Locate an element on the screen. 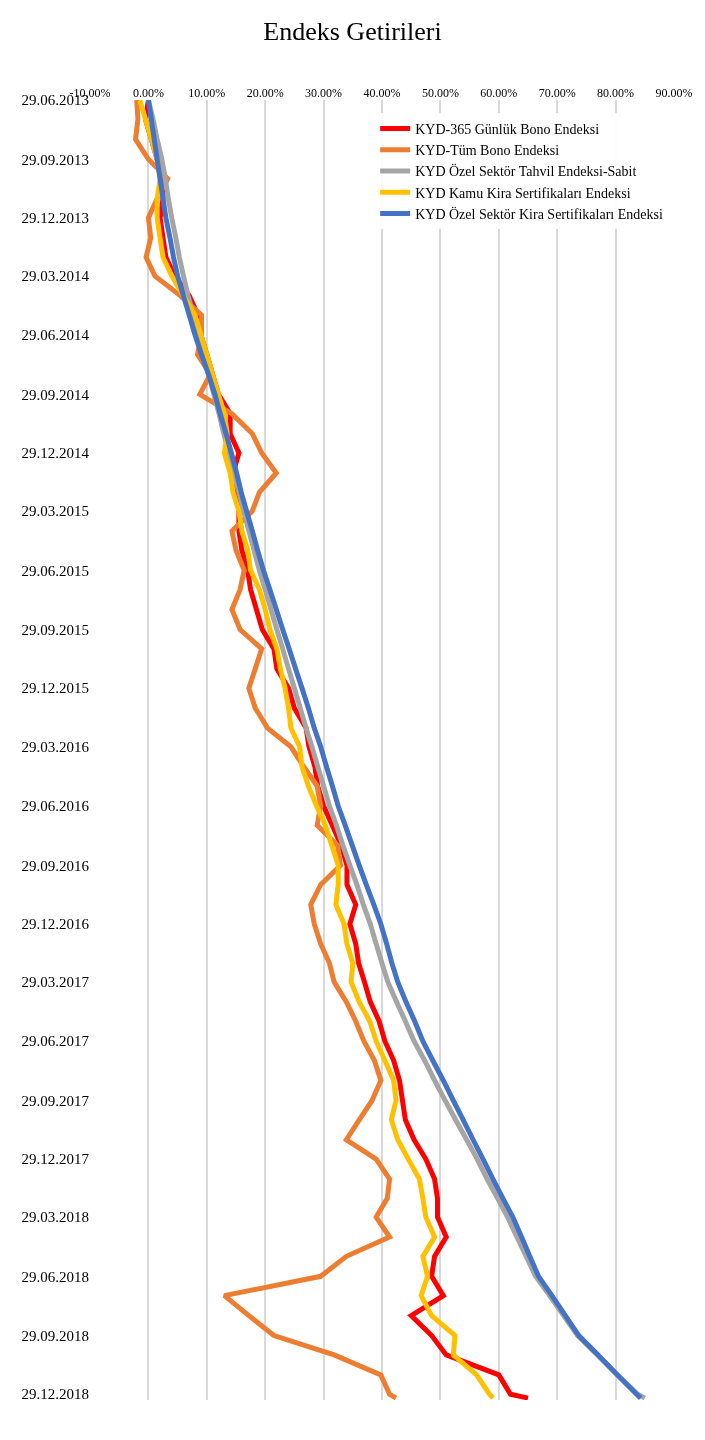  x-tick-label: 0.00% is located at coordinates (148, 92).